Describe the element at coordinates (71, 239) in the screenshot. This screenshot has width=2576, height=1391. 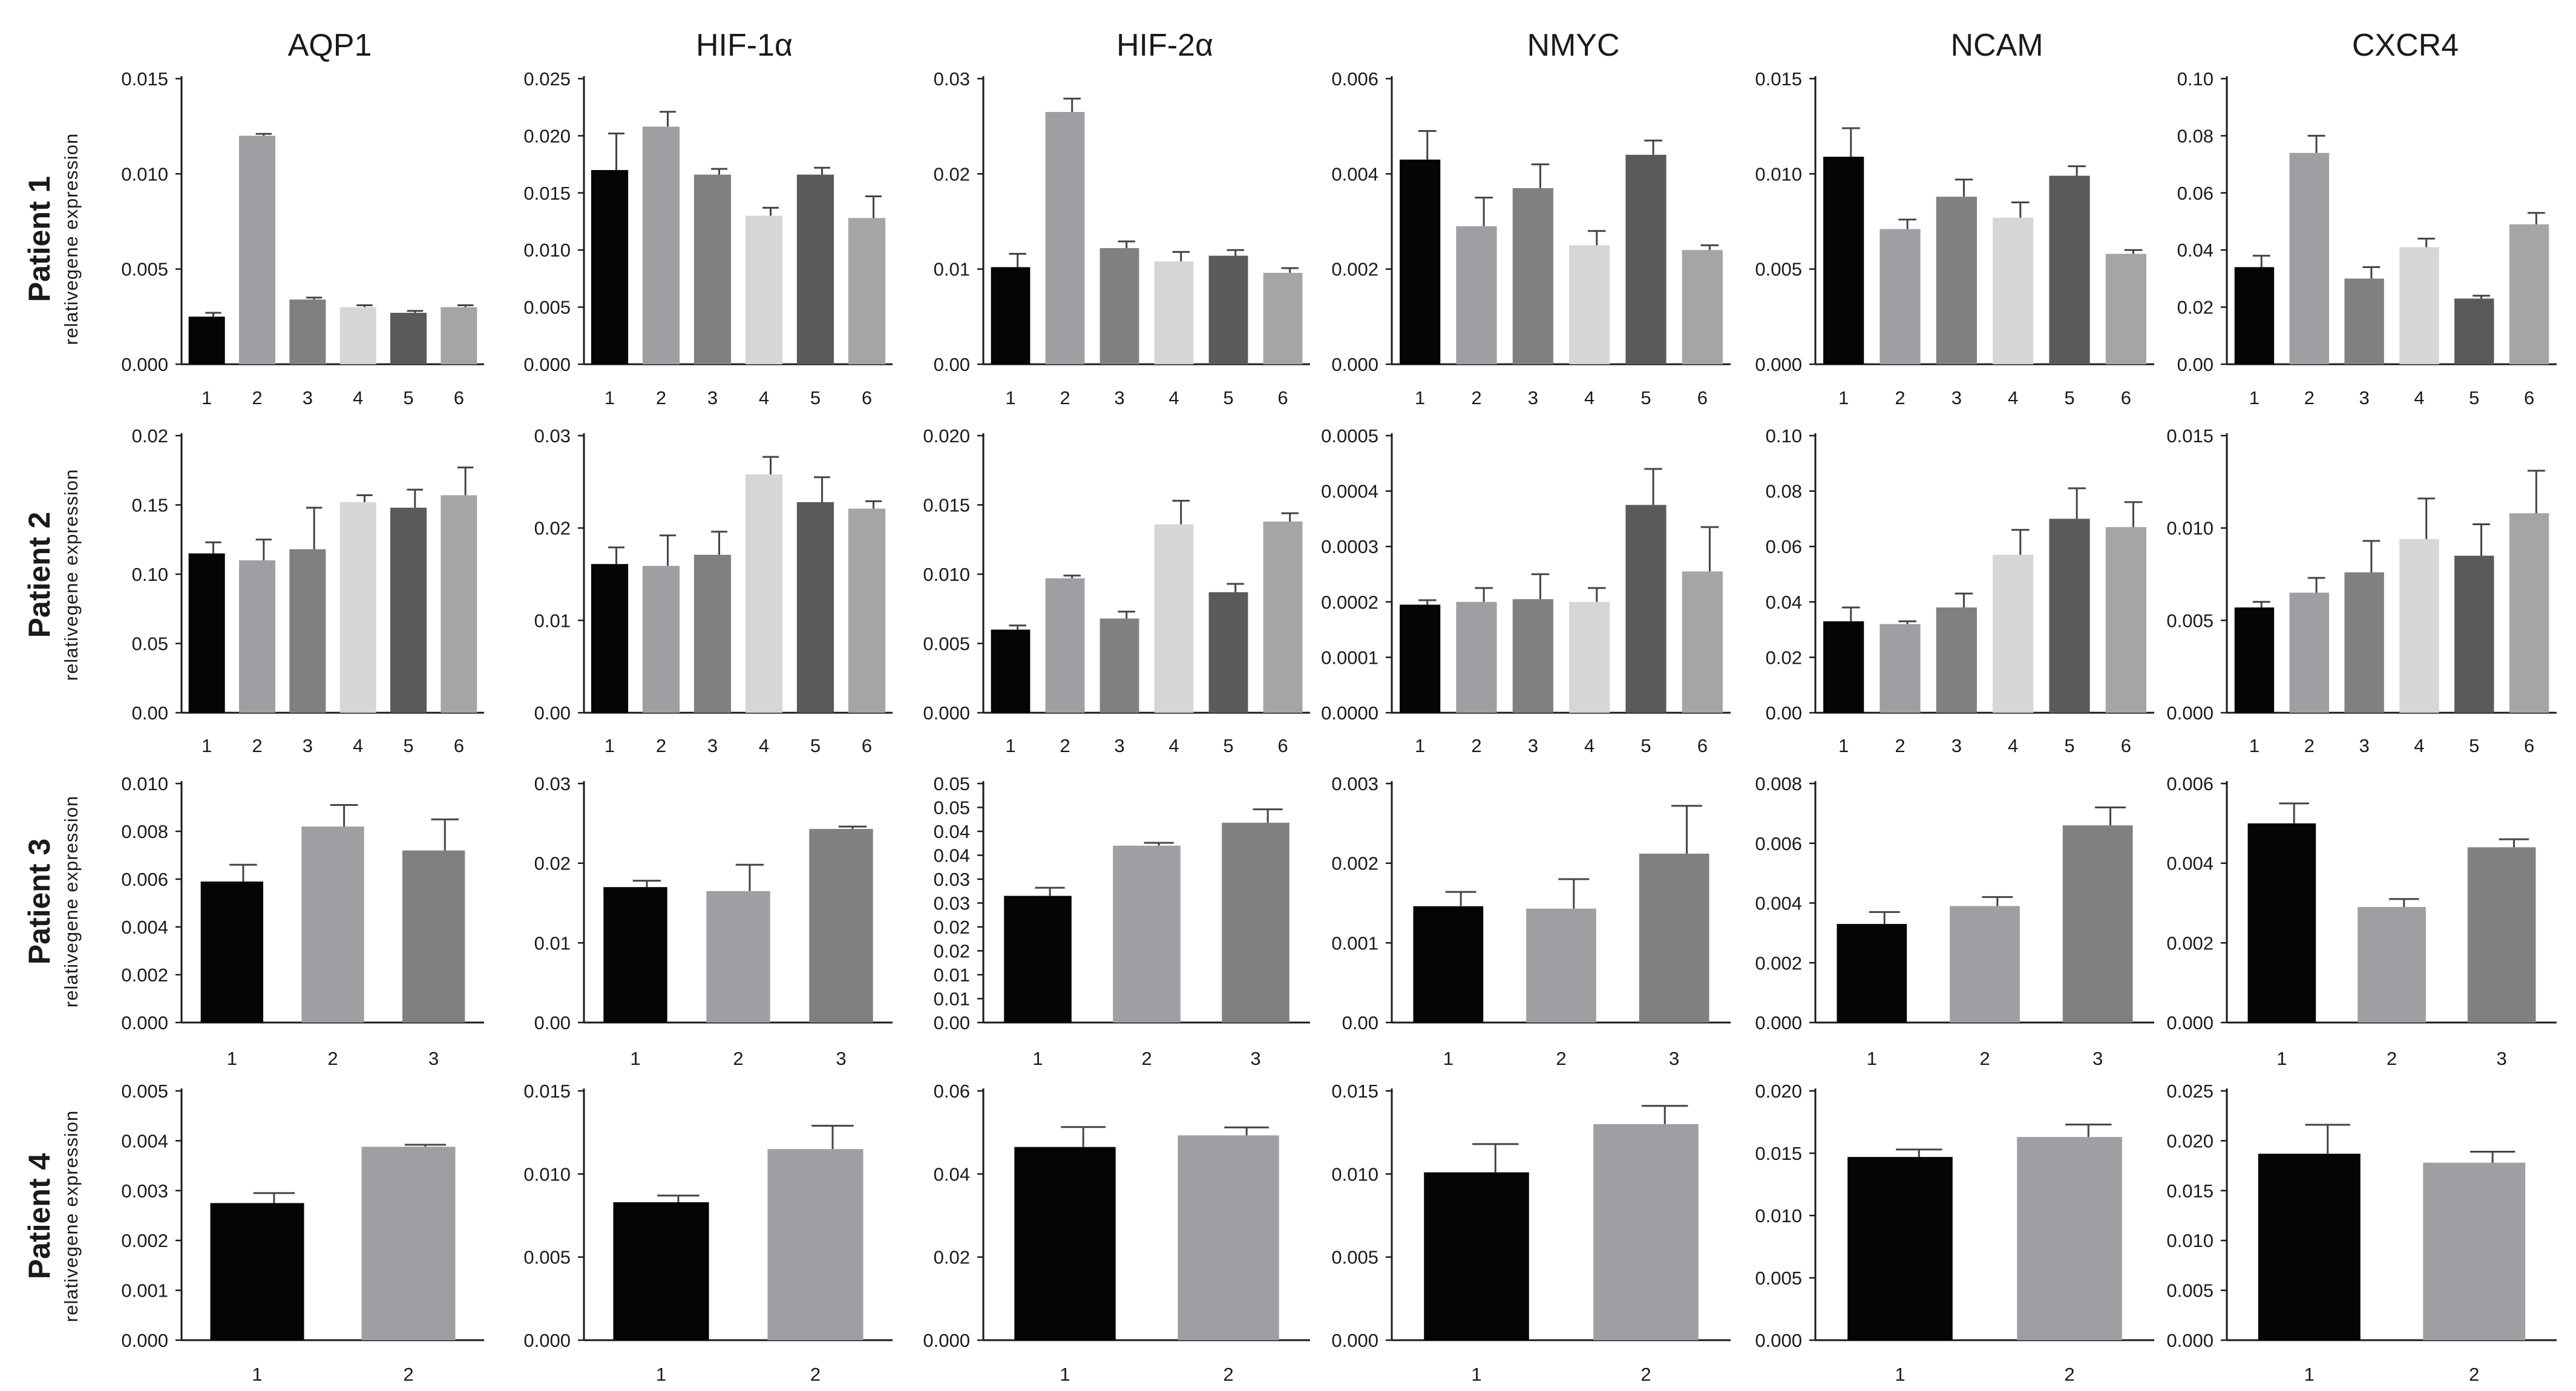
I see `y-axis-label: relativegene expression` at that location.